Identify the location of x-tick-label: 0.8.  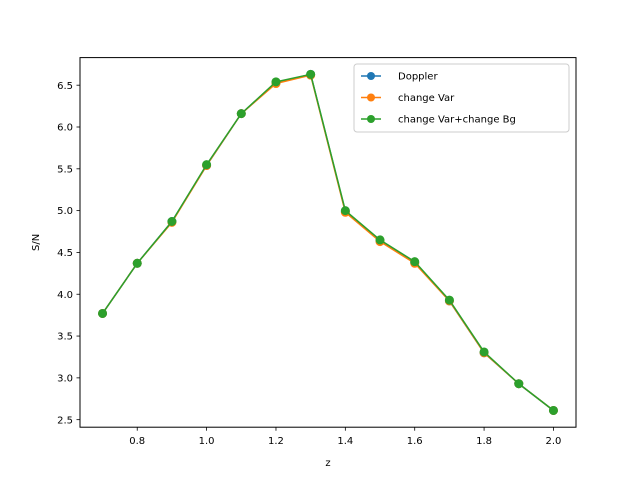
(137, 441).